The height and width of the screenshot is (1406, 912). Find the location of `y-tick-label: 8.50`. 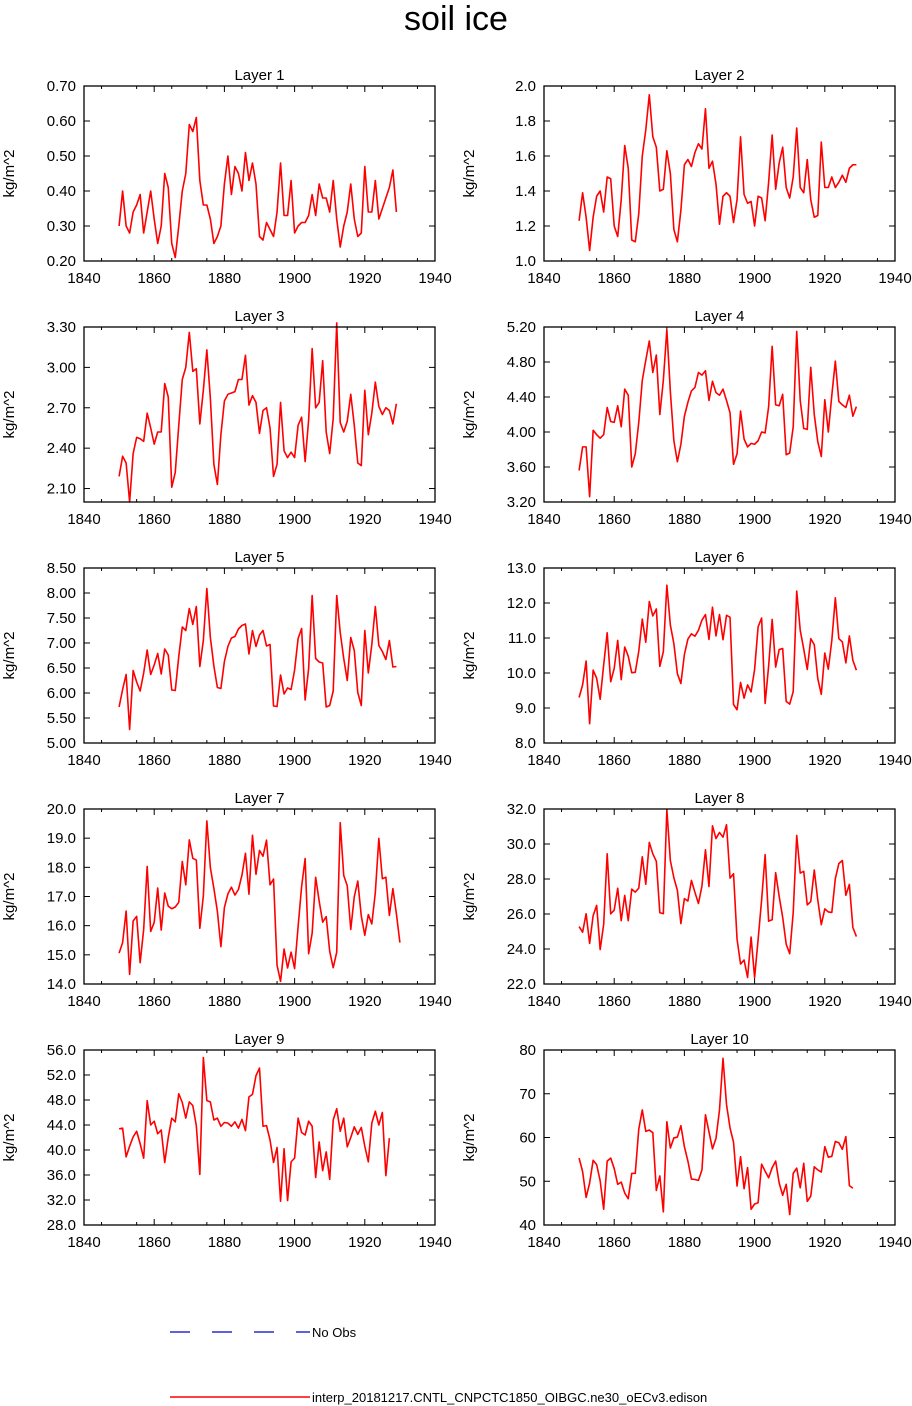

y-tick-label: 8.50 is located at coordinates (61, 568).